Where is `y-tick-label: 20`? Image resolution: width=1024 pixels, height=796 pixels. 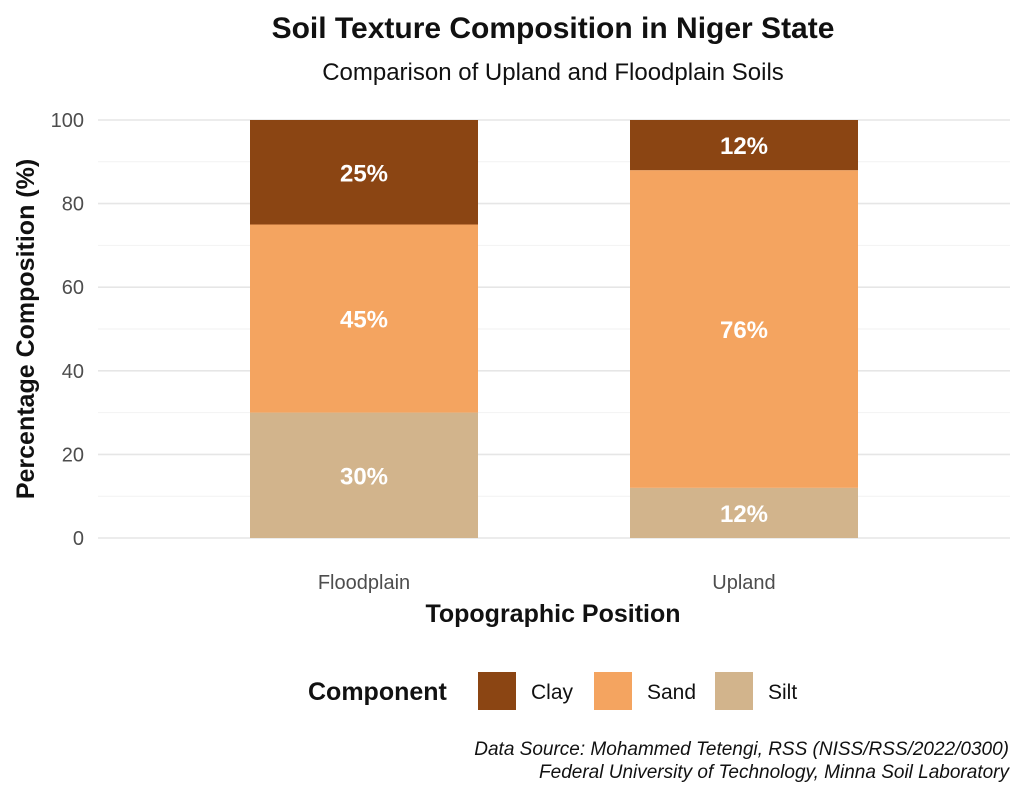 y-tick-label: 20 is located at coordinates (73, 455).